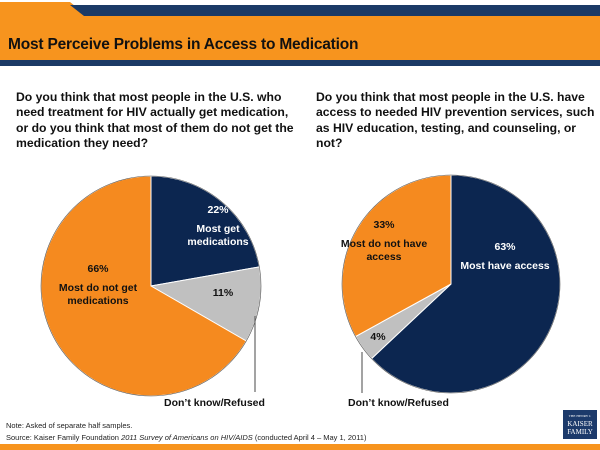 The image size is (600, 450). Describe the element at coordinates (398, 403) in the screenshot. I see `callout-dont-know-right: Don’t know/Refused` at that location.